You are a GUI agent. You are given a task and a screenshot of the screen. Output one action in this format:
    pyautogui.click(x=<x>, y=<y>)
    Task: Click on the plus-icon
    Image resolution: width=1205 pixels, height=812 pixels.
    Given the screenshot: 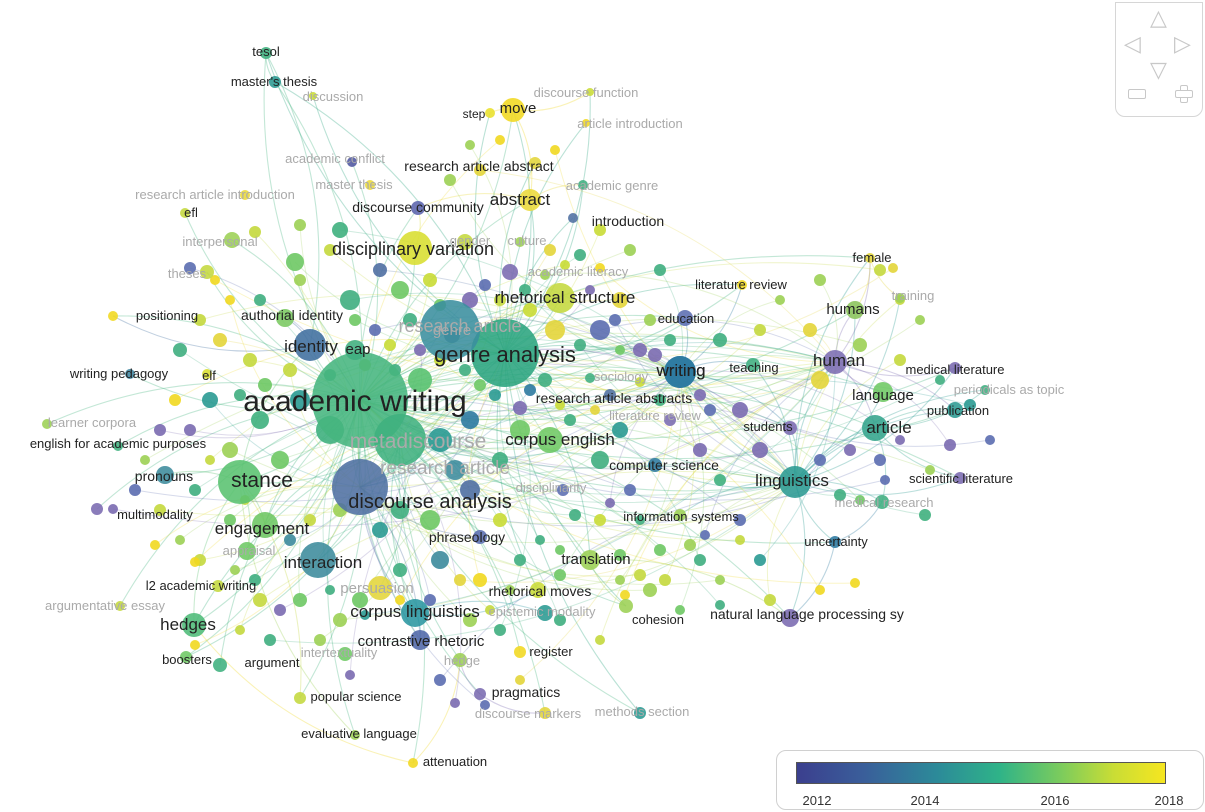 What is the action you would take?
    pyautogui.click(x=1184, y=94)
    